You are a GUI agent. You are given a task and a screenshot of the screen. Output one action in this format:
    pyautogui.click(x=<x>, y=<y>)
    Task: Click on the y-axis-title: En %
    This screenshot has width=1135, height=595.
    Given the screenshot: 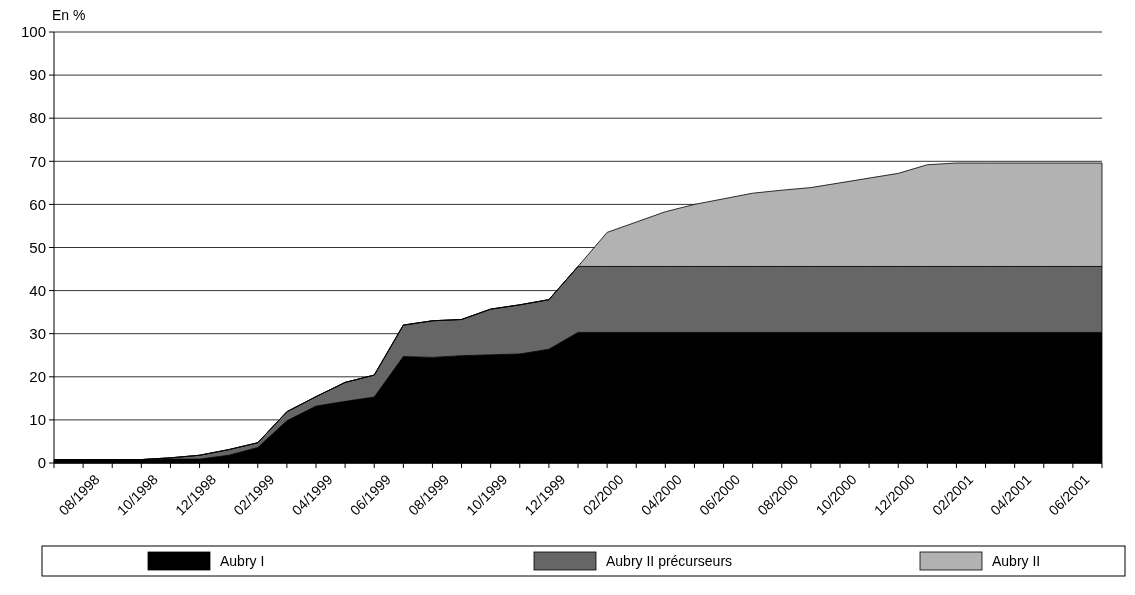 What is the action you would take?
    pyautogui.click(x=69, y=15)
    